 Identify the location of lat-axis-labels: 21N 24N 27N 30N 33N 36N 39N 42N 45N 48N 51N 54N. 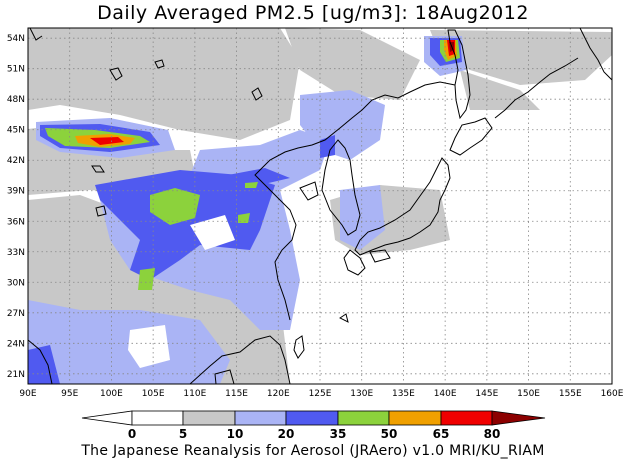
(16, 207).